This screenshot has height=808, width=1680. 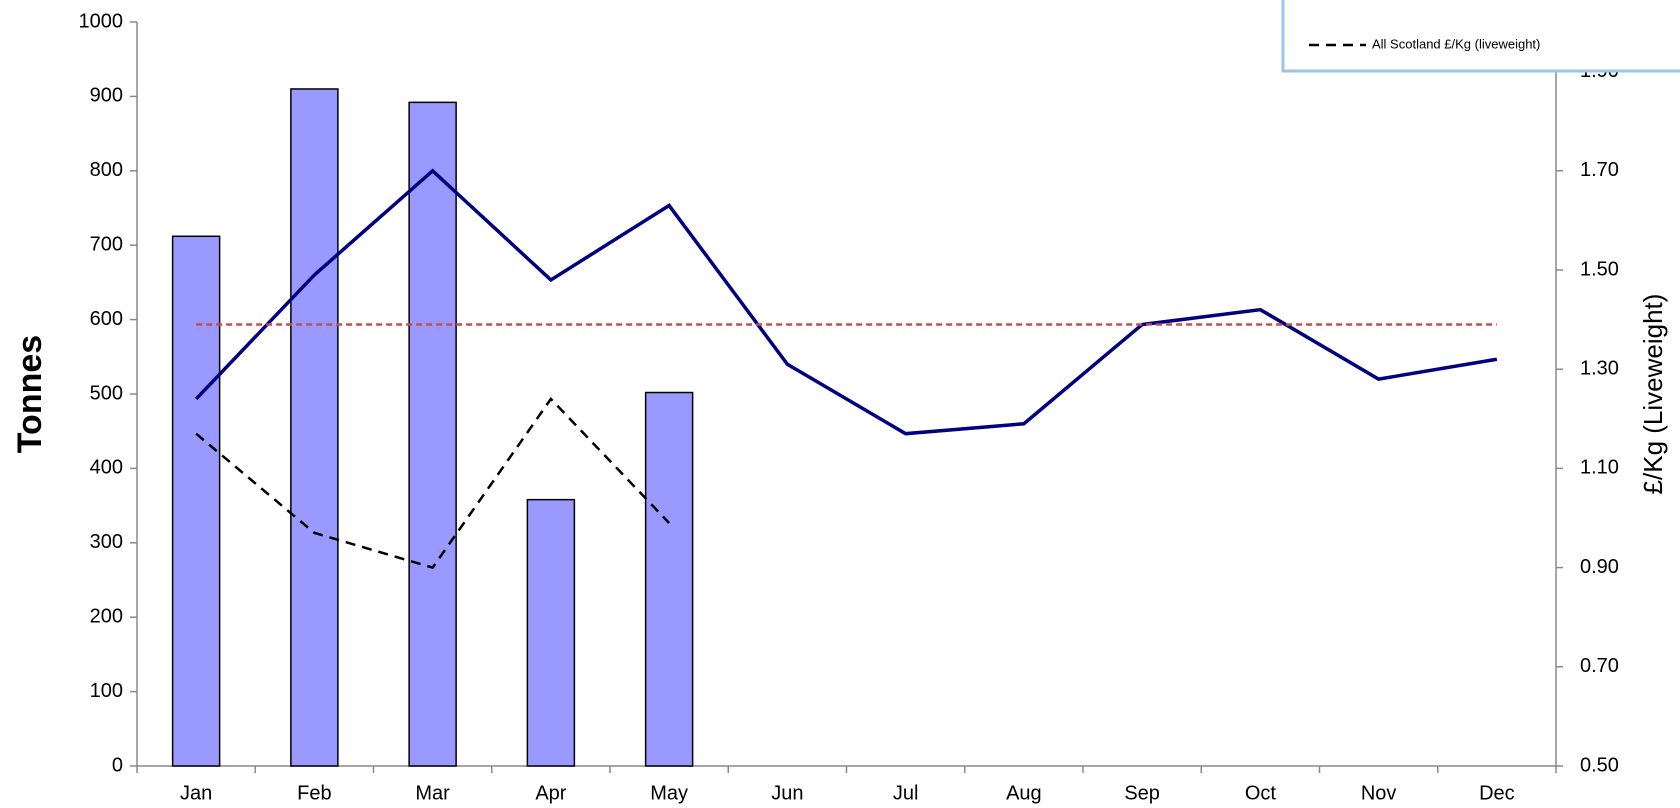 What do you see at coordinates (550, 793) in the screenshot?
I see `x-tick-label: Apr` at bounding box center [550, 793].